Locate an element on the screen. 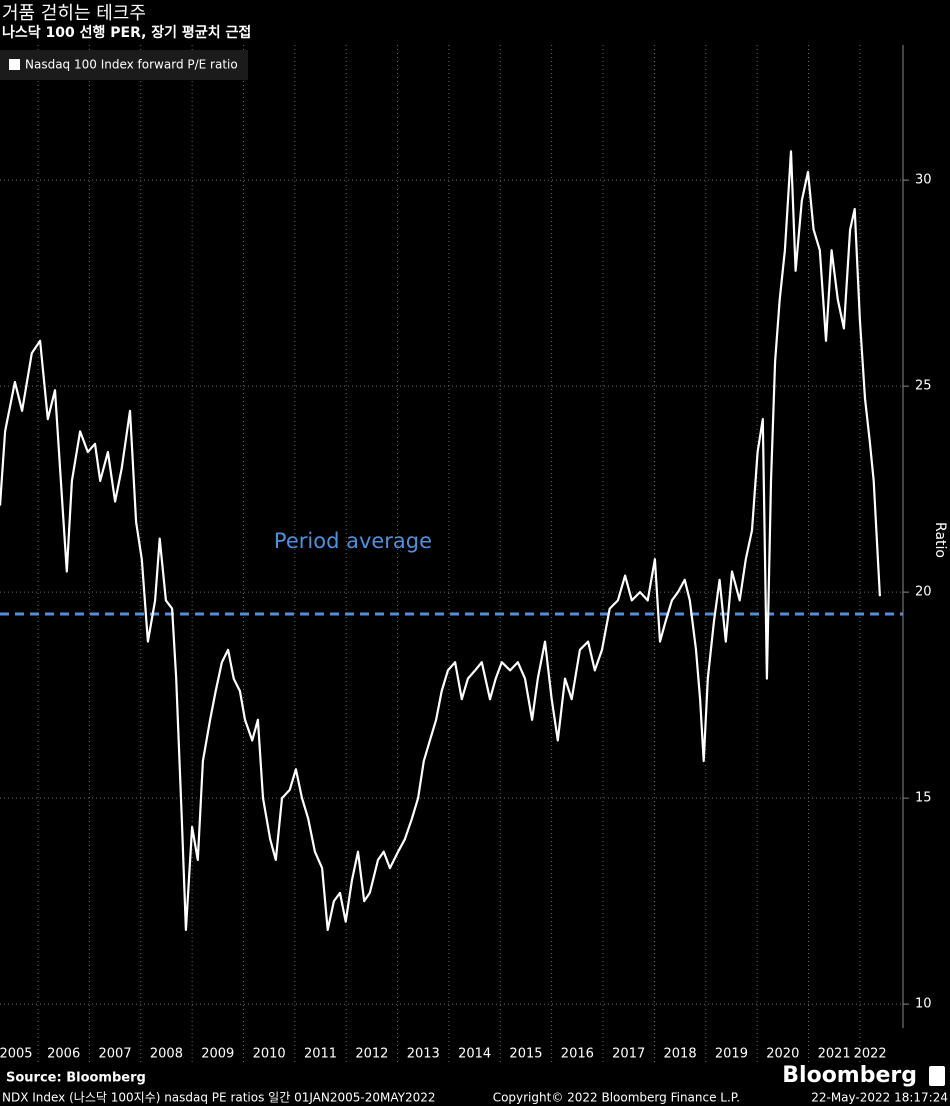  chart-subtitle: 나스닥 100 선행 PER, 장기 평균치 근접 is located at coordinates (126, 32).